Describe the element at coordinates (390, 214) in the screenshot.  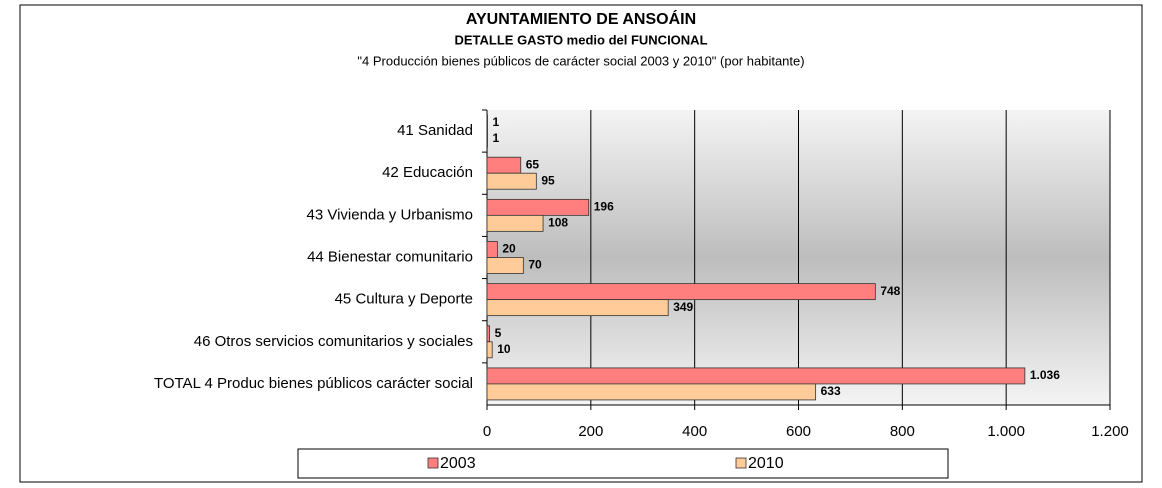
I see `y-tick-label: 43 Vivienda y Urbanismo` at that location.